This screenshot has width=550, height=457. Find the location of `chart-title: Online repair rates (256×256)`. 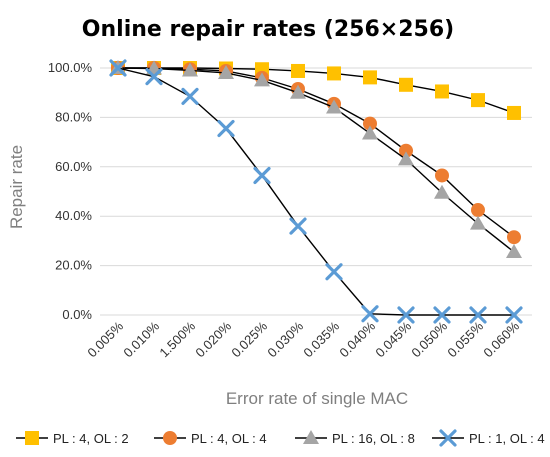

chart-title: Online repair rates (256×256) is located at coordinates (268, 29).